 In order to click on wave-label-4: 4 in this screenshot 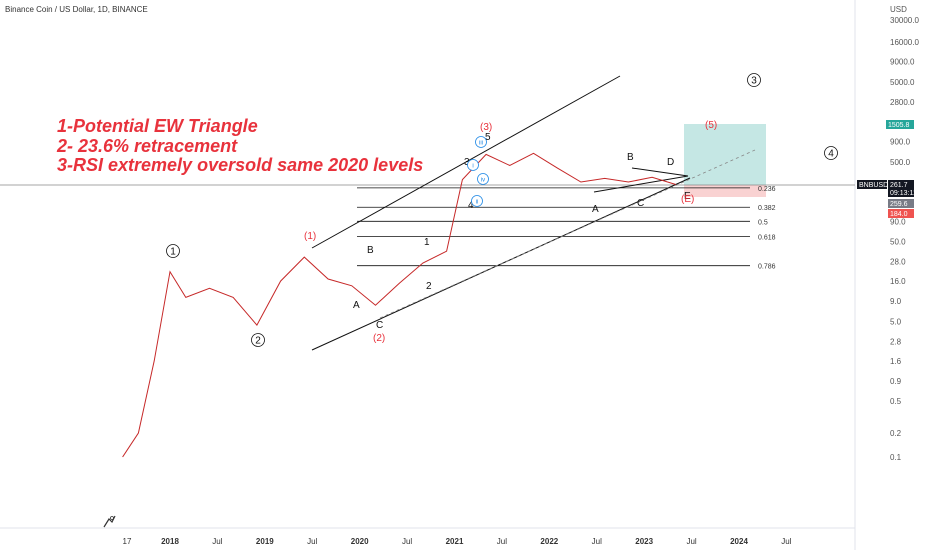, I will do `click(471, 205)`.